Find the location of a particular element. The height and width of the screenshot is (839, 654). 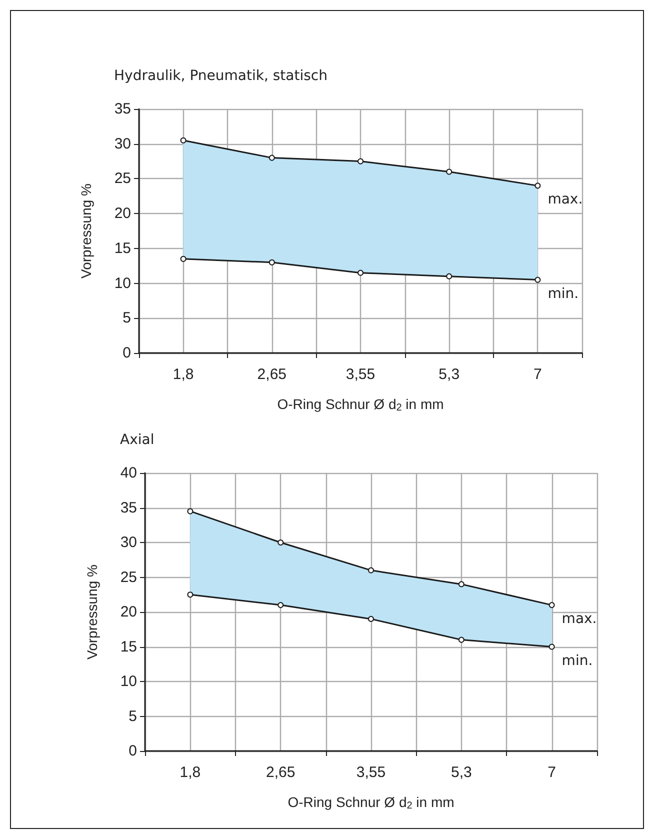

y-tick-label: 40 is located at coordinates (128, 473).